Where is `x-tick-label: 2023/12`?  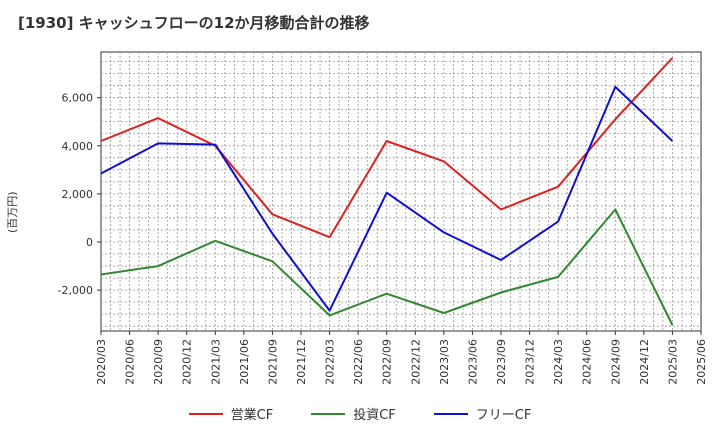 x-tick-label: 2023/12 is located at coordinates (530, 362).